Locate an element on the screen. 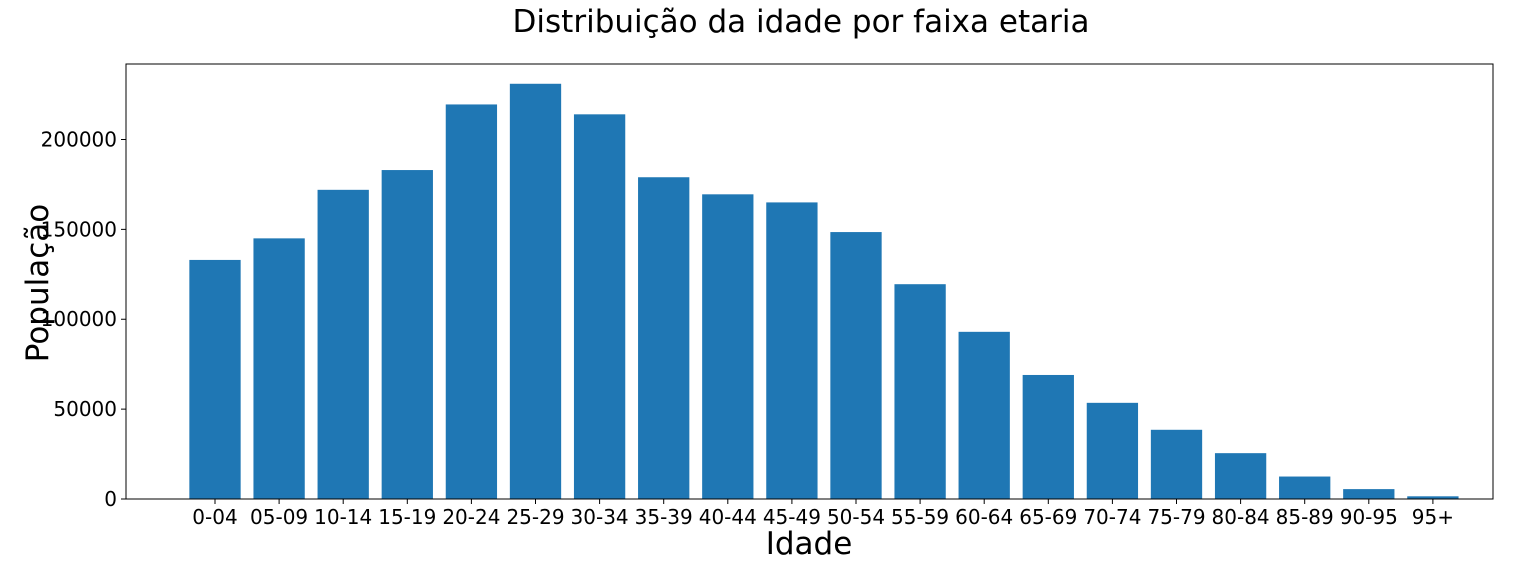  chart-title: Distribuição da idade por faixa etaria is located at coordinates (801, 22).